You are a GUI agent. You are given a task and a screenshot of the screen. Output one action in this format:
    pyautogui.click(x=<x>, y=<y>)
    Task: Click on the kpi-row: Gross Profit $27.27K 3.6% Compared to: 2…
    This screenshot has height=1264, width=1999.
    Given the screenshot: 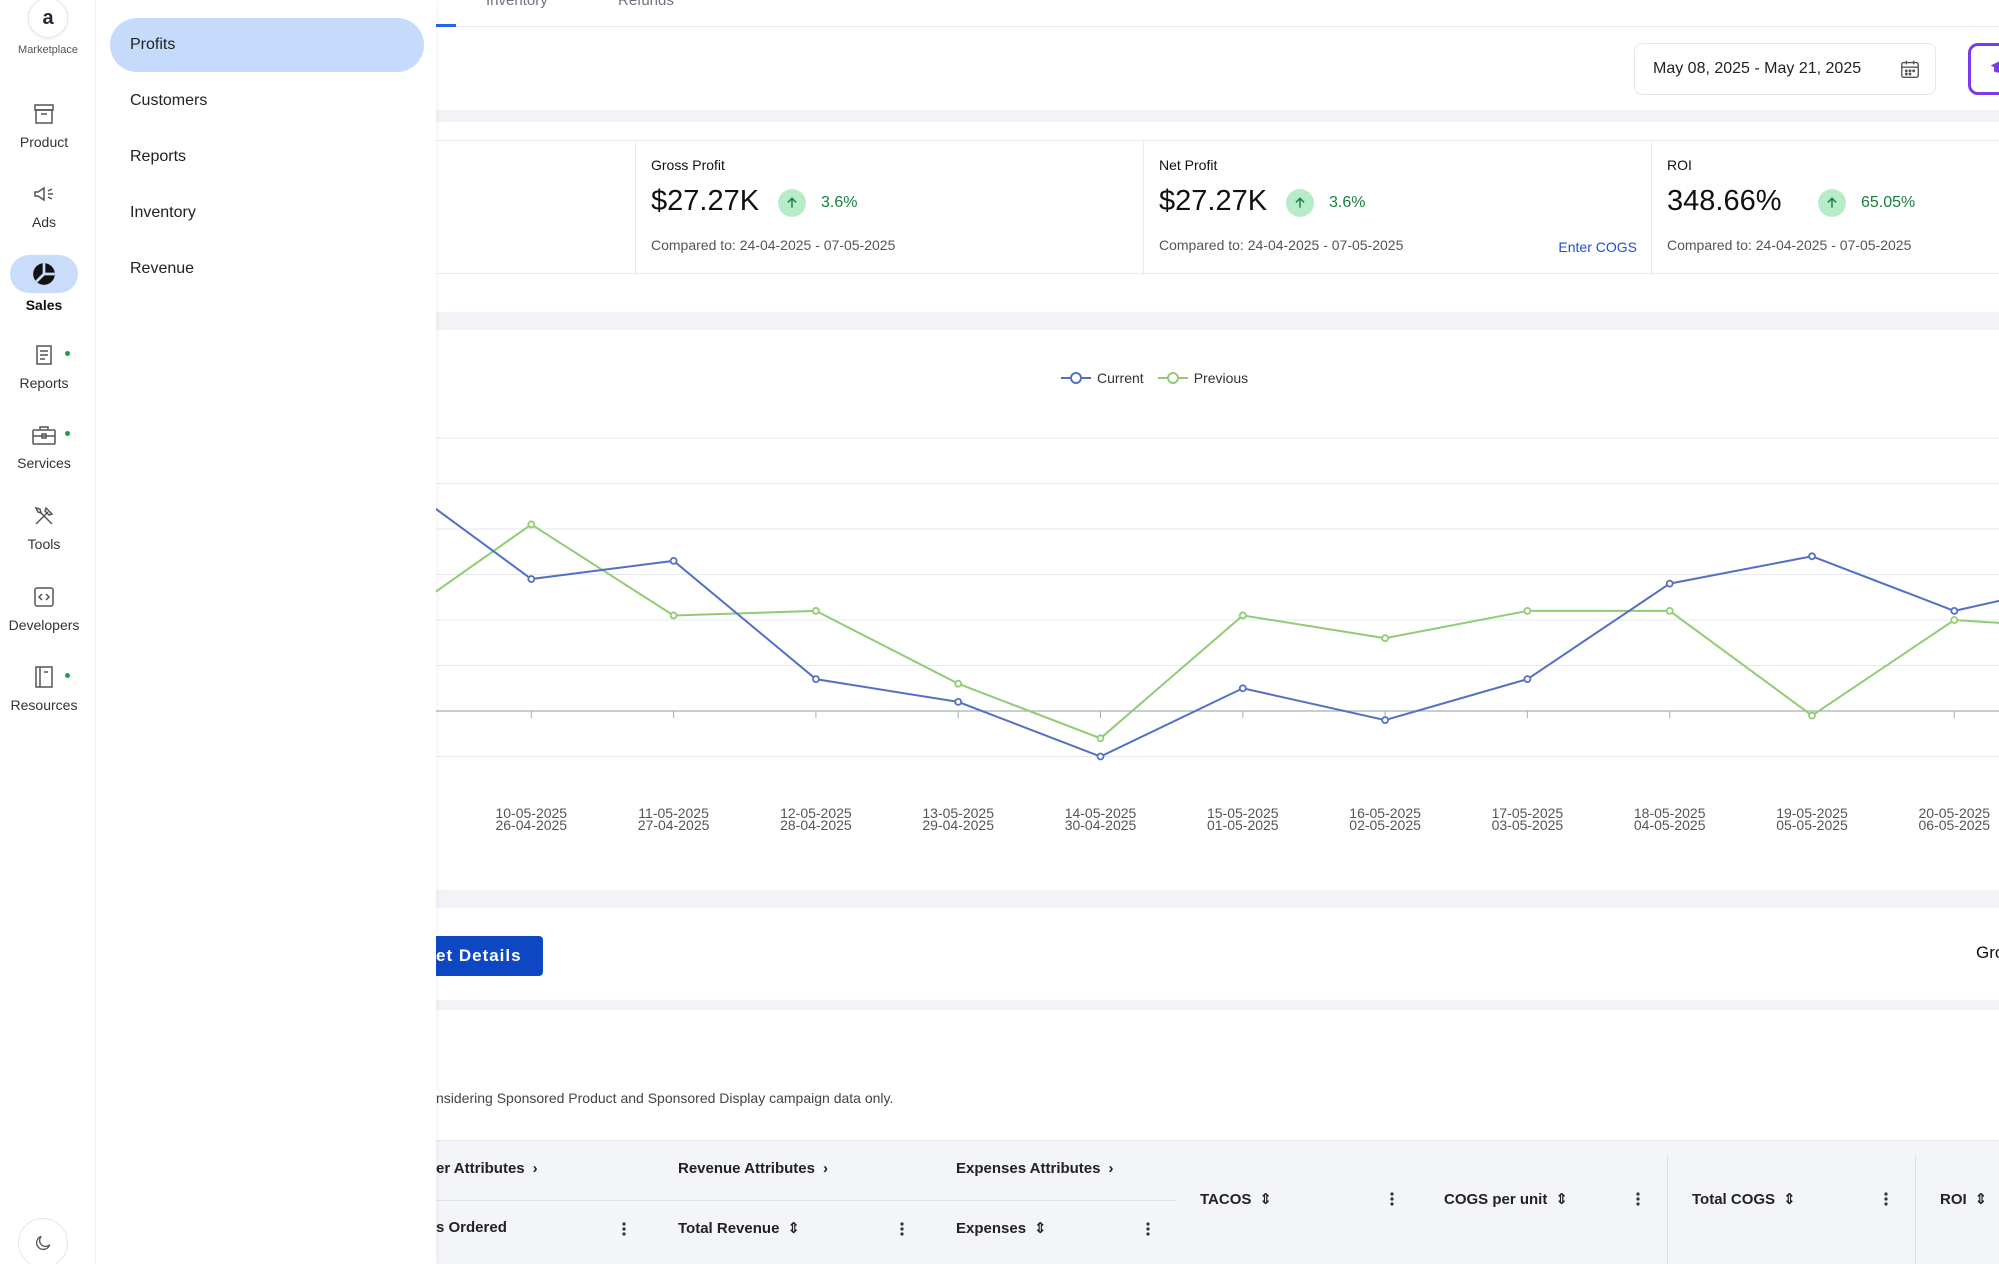 What is the action you would take?
    pyautogui.click(x=1217, y=207)
    